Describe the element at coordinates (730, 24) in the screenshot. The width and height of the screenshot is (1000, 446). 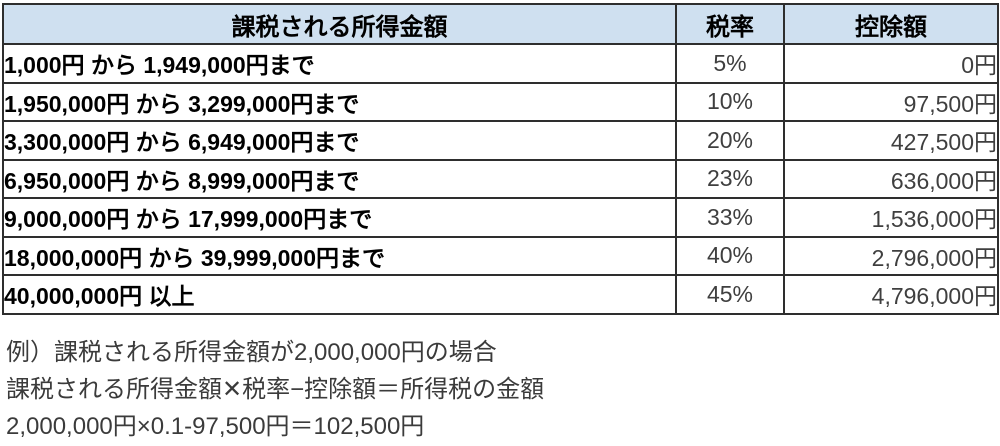
I see `column-header-tax-rate: 税率` at that location.